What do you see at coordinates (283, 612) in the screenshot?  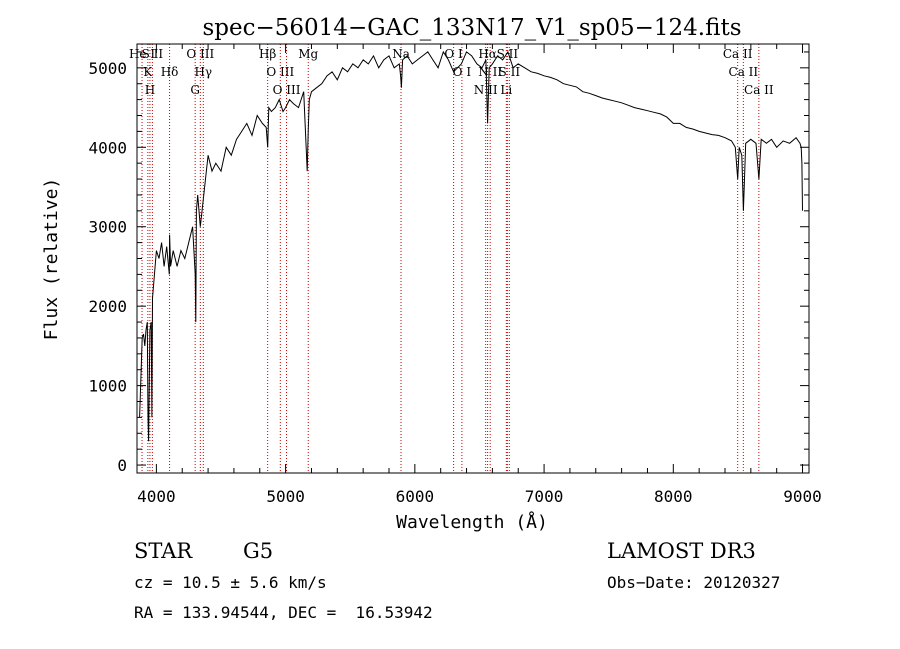 I see `coords-line: RA = 133.94544, DEC = 16.53942` at bounding box center [283, 612].